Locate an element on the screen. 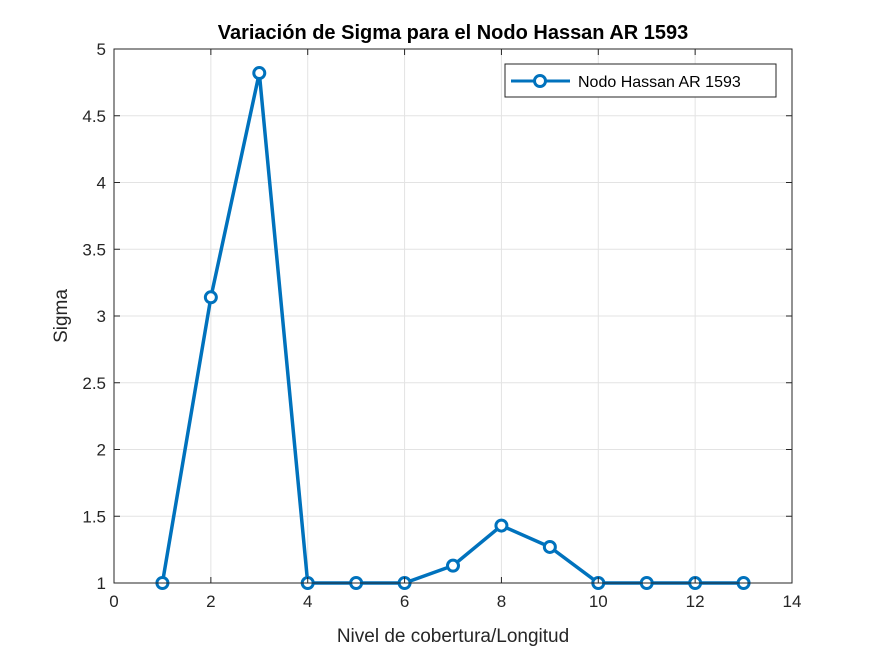  y-tick-label-5: 3.5 is located at coordinates (94, 249).